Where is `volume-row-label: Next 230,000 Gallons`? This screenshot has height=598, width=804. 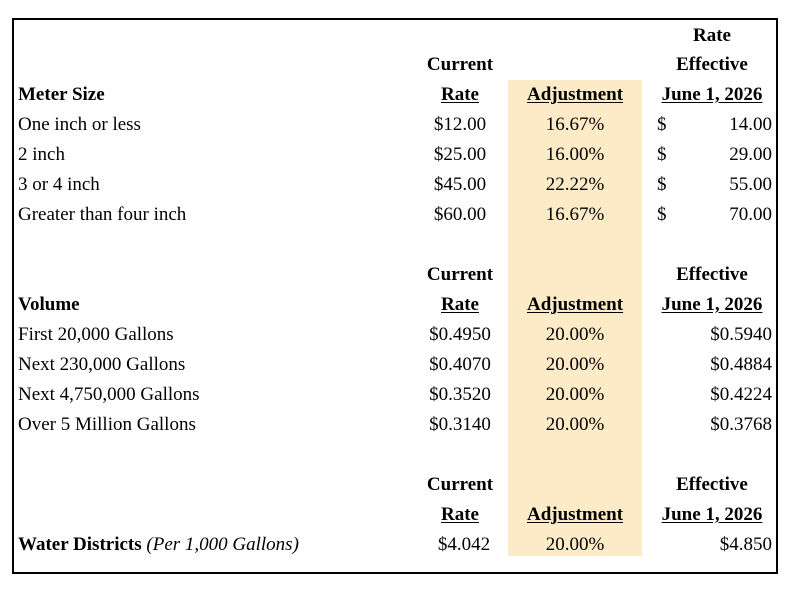 volume-row-label: Next 230,000 Gallons is located at coordinates (102, 364).